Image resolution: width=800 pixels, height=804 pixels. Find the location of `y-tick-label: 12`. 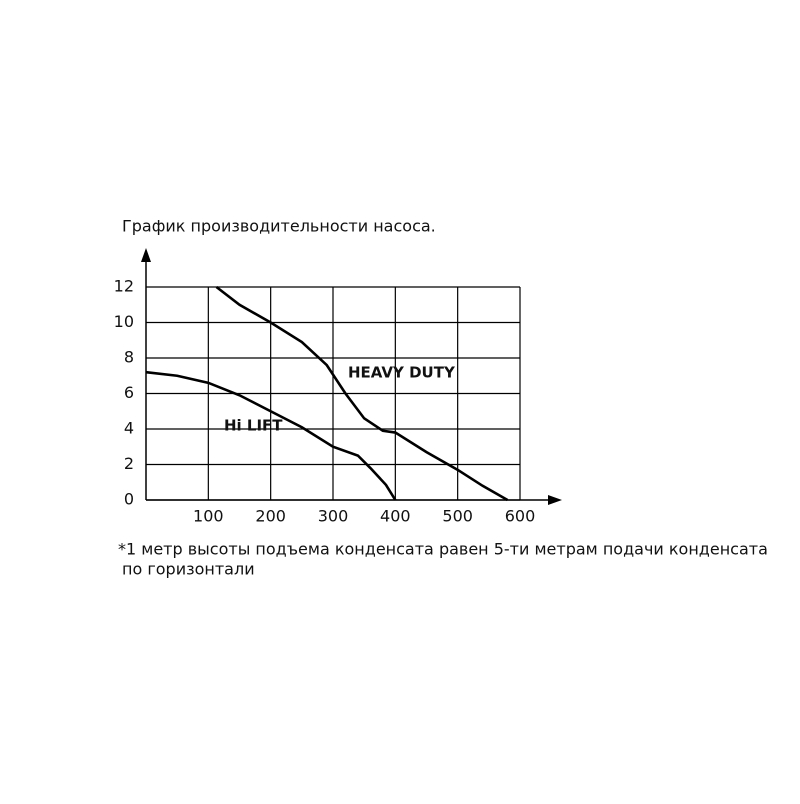

y-tick-label: 12 is located at coordinates (124, 286).